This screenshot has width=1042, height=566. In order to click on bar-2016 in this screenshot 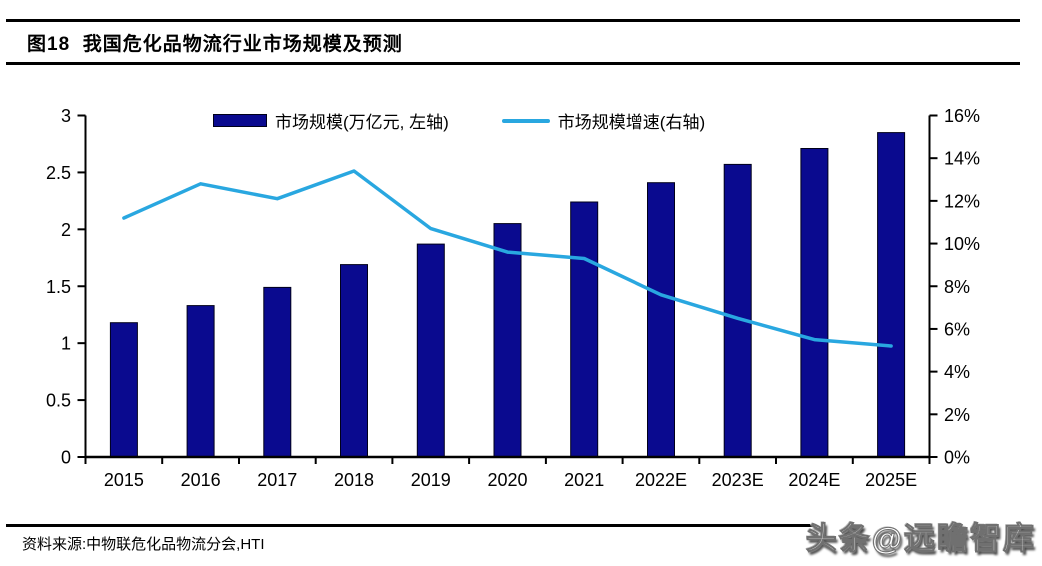, I will do `click(200, 381)`.